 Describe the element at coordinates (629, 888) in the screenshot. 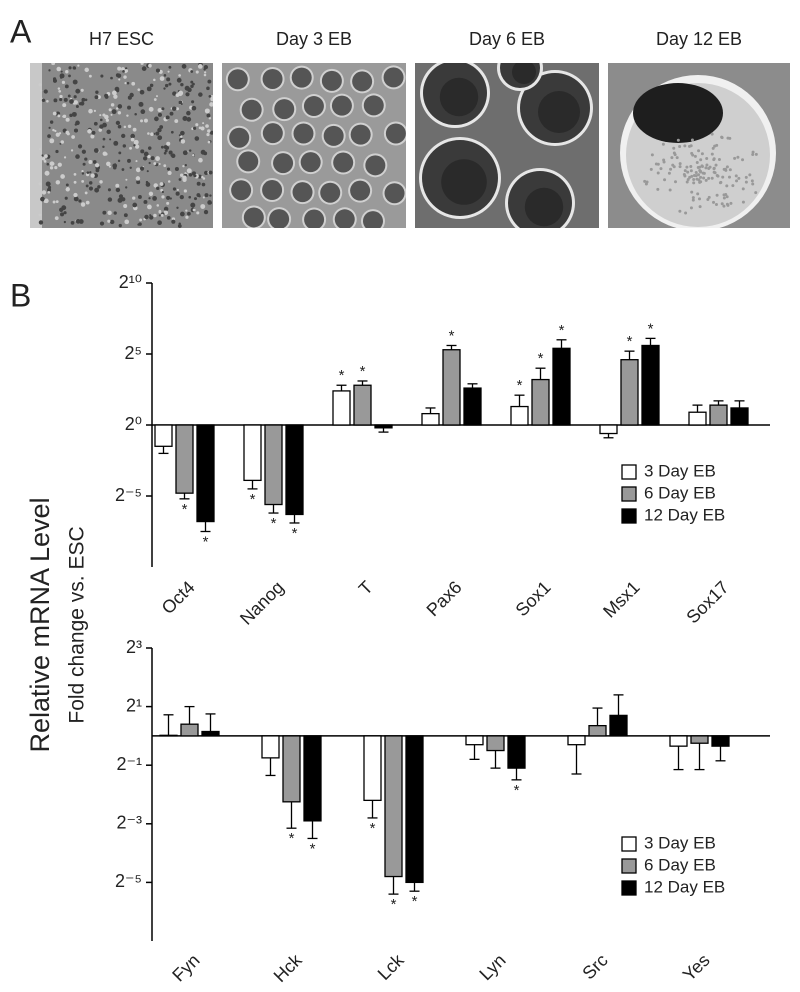

I see `legend-swatch` at that location.